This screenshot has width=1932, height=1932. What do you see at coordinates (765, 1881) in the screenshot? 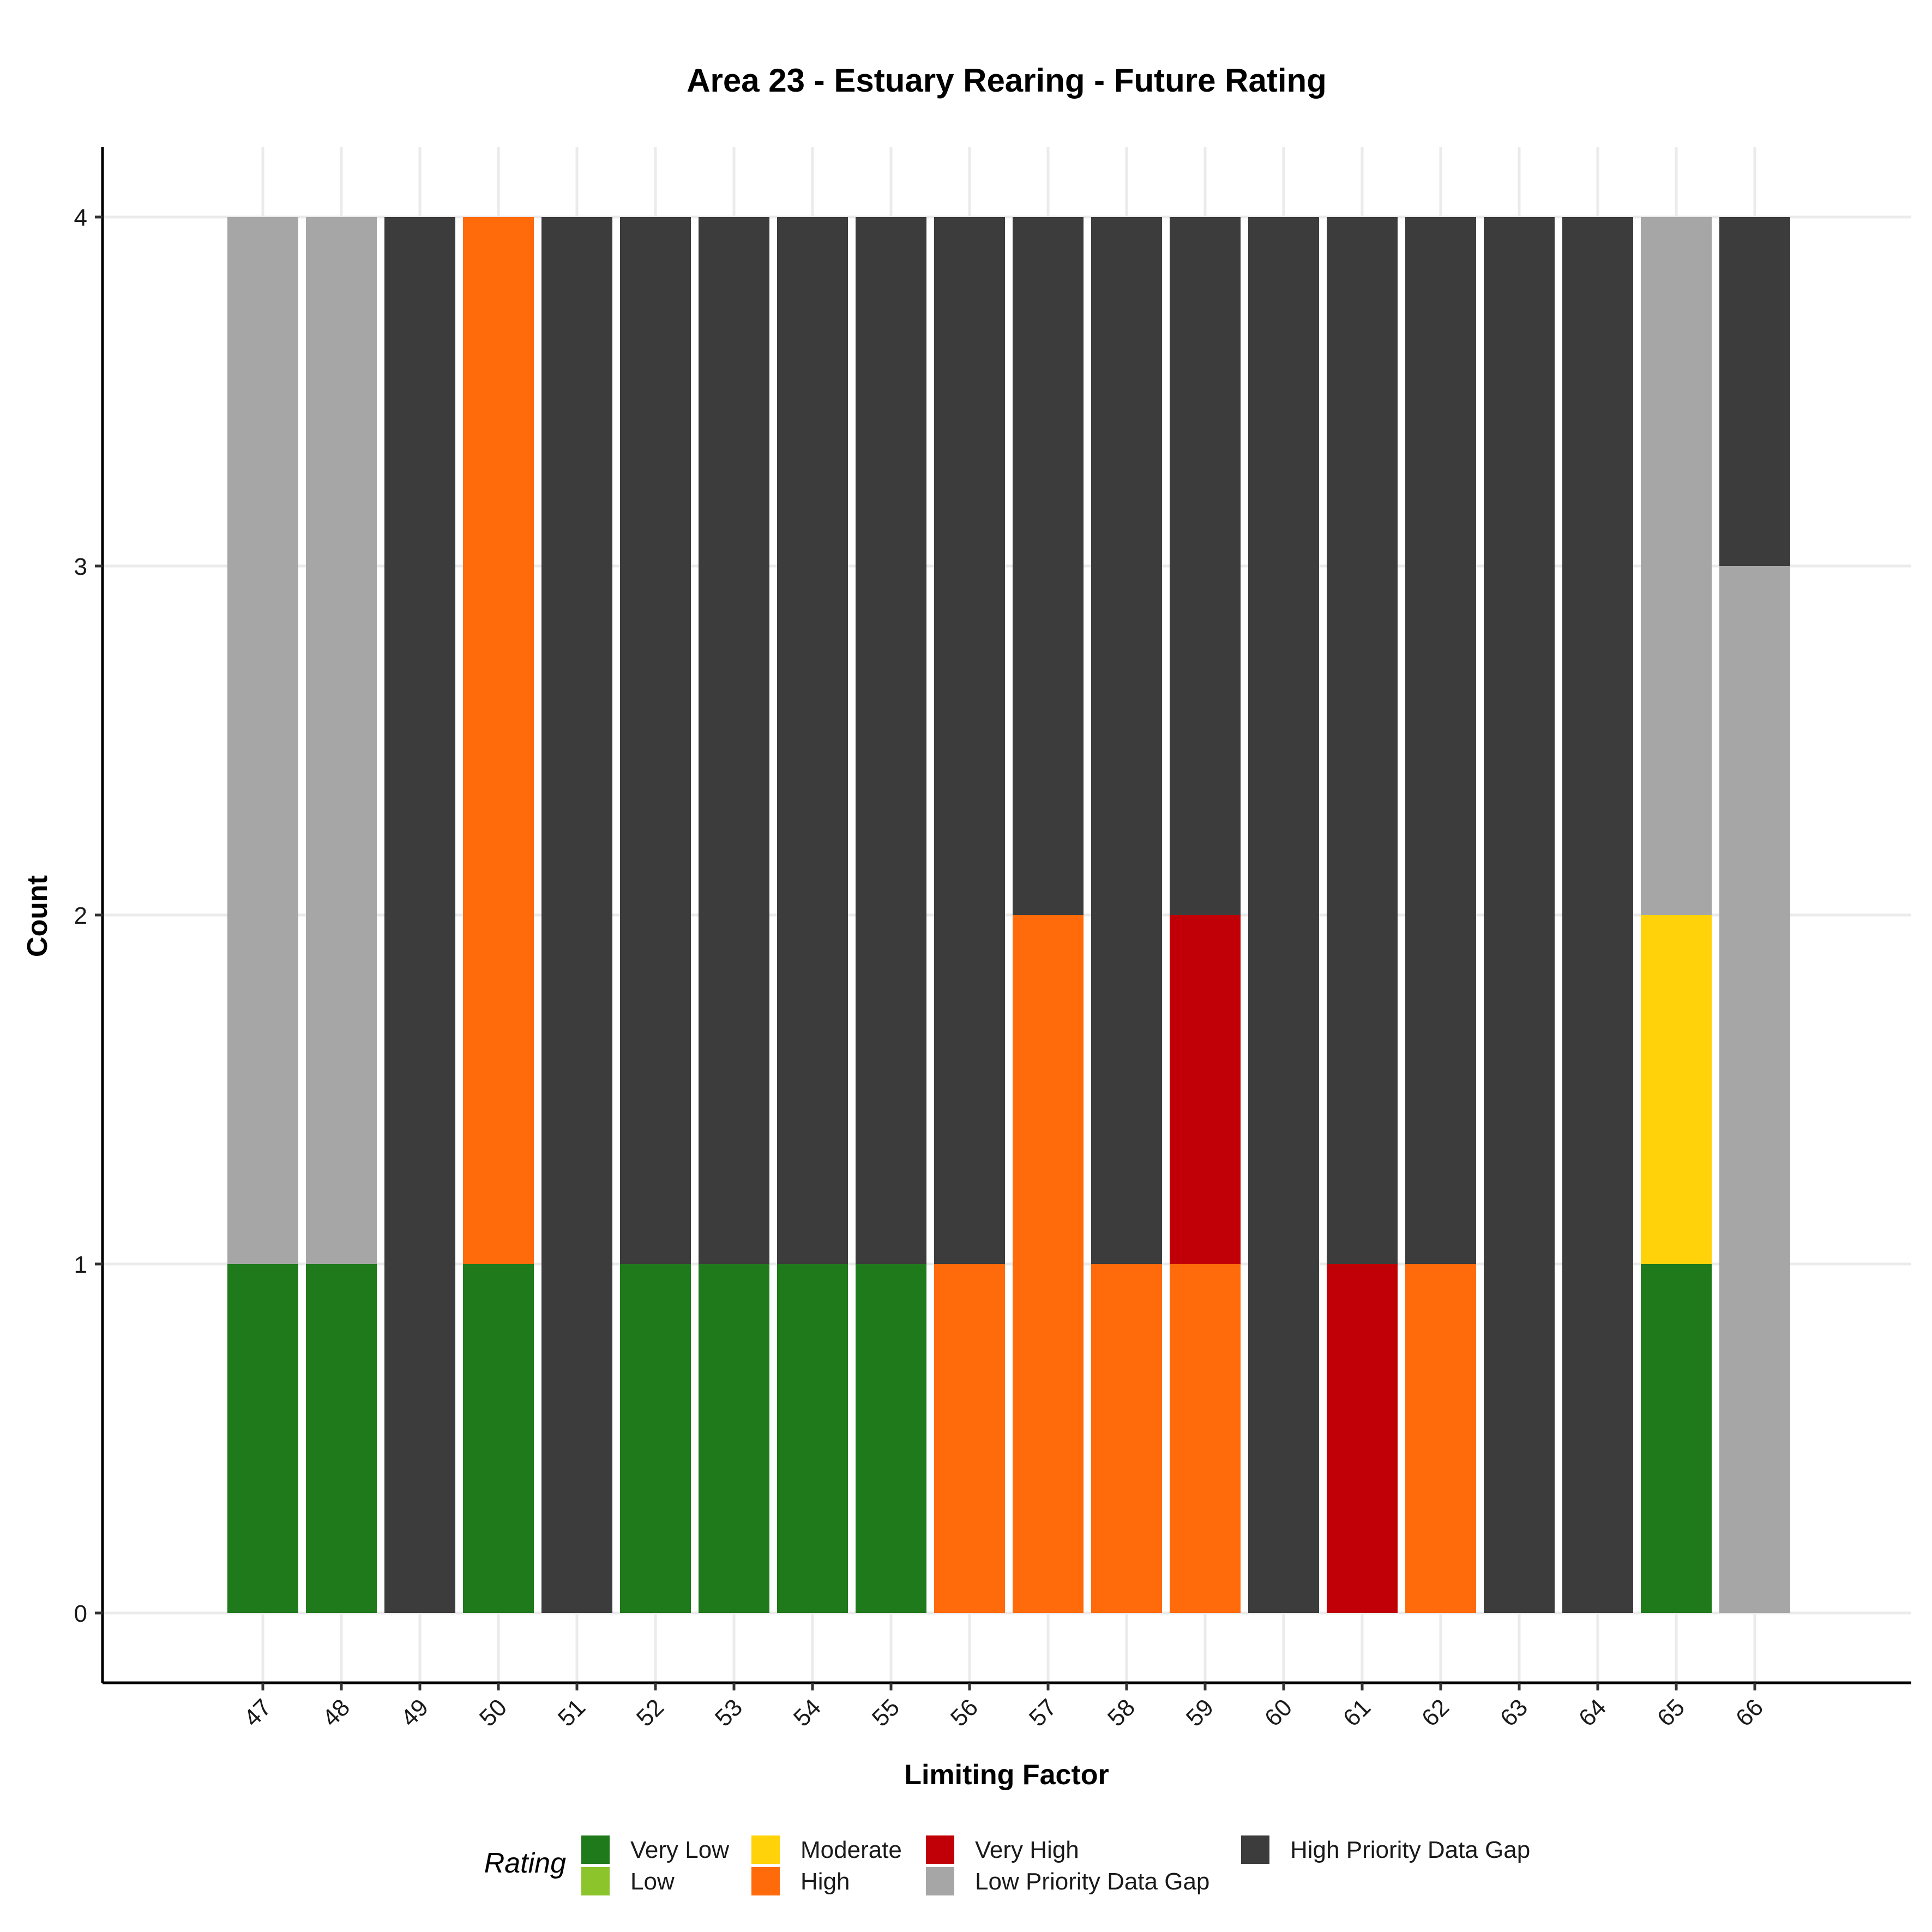
I see `legend-key-high` at bounding box center [765, 1881].